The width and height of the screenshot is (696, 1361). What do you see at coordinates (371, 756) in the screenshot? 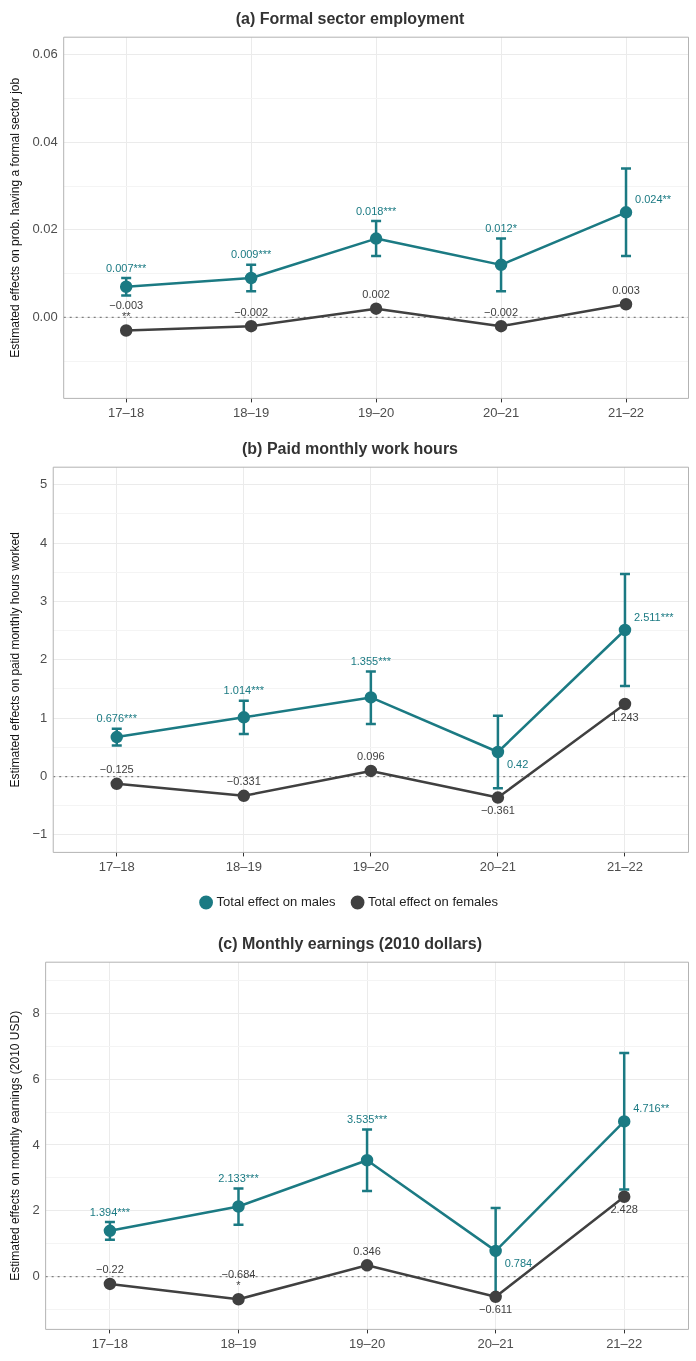
I see `data-label: 0.096` at bounding box center [371, 756].